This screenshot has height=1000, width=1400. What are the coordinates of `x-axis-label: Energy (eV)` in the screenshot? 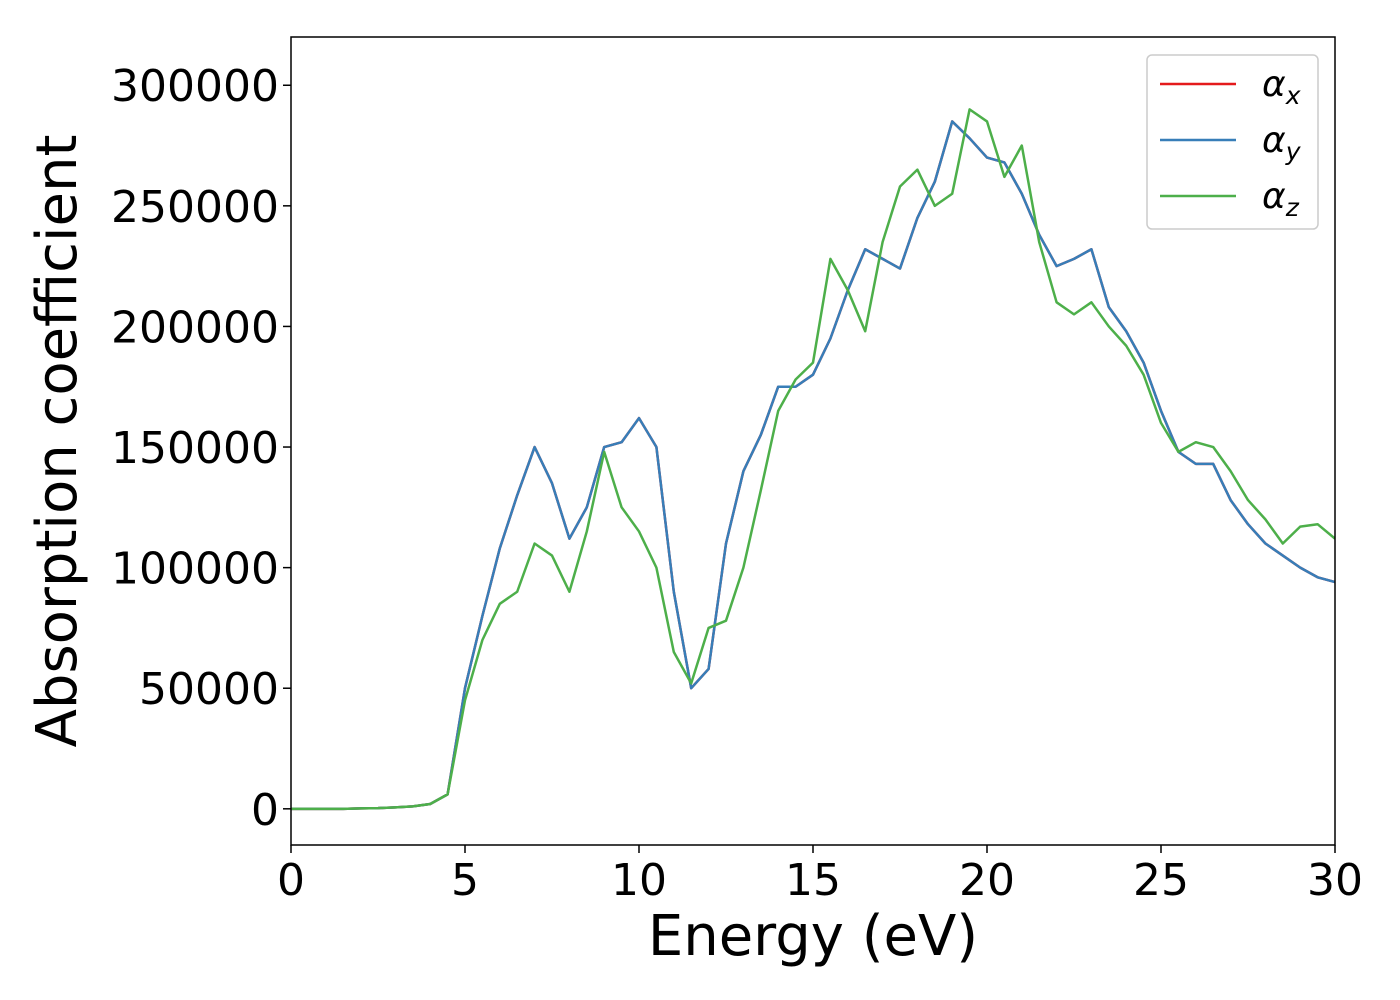 It's located at (813, 936).